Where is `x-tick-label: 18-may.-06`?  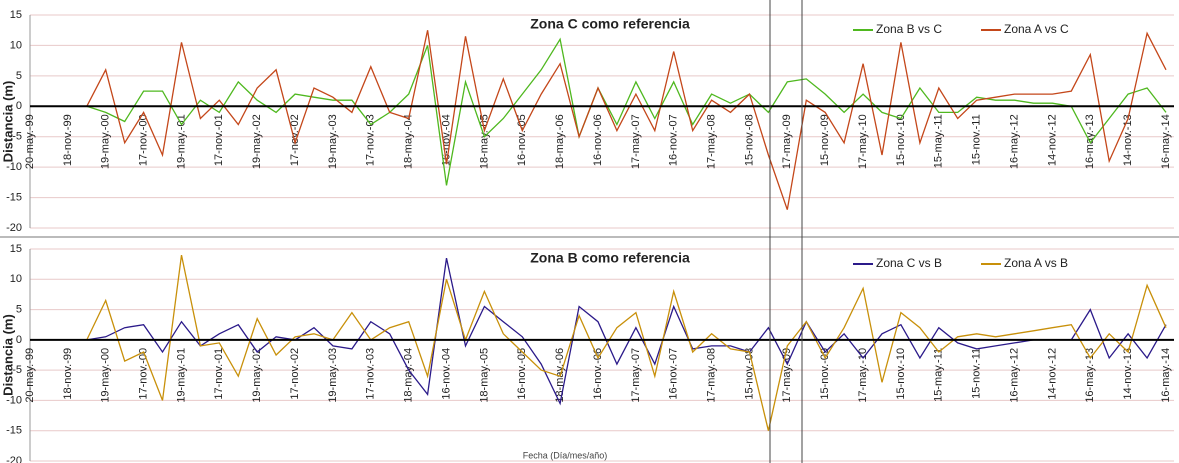 x-tick-label: 18-may.-06 is located at coordinates (560, 141).